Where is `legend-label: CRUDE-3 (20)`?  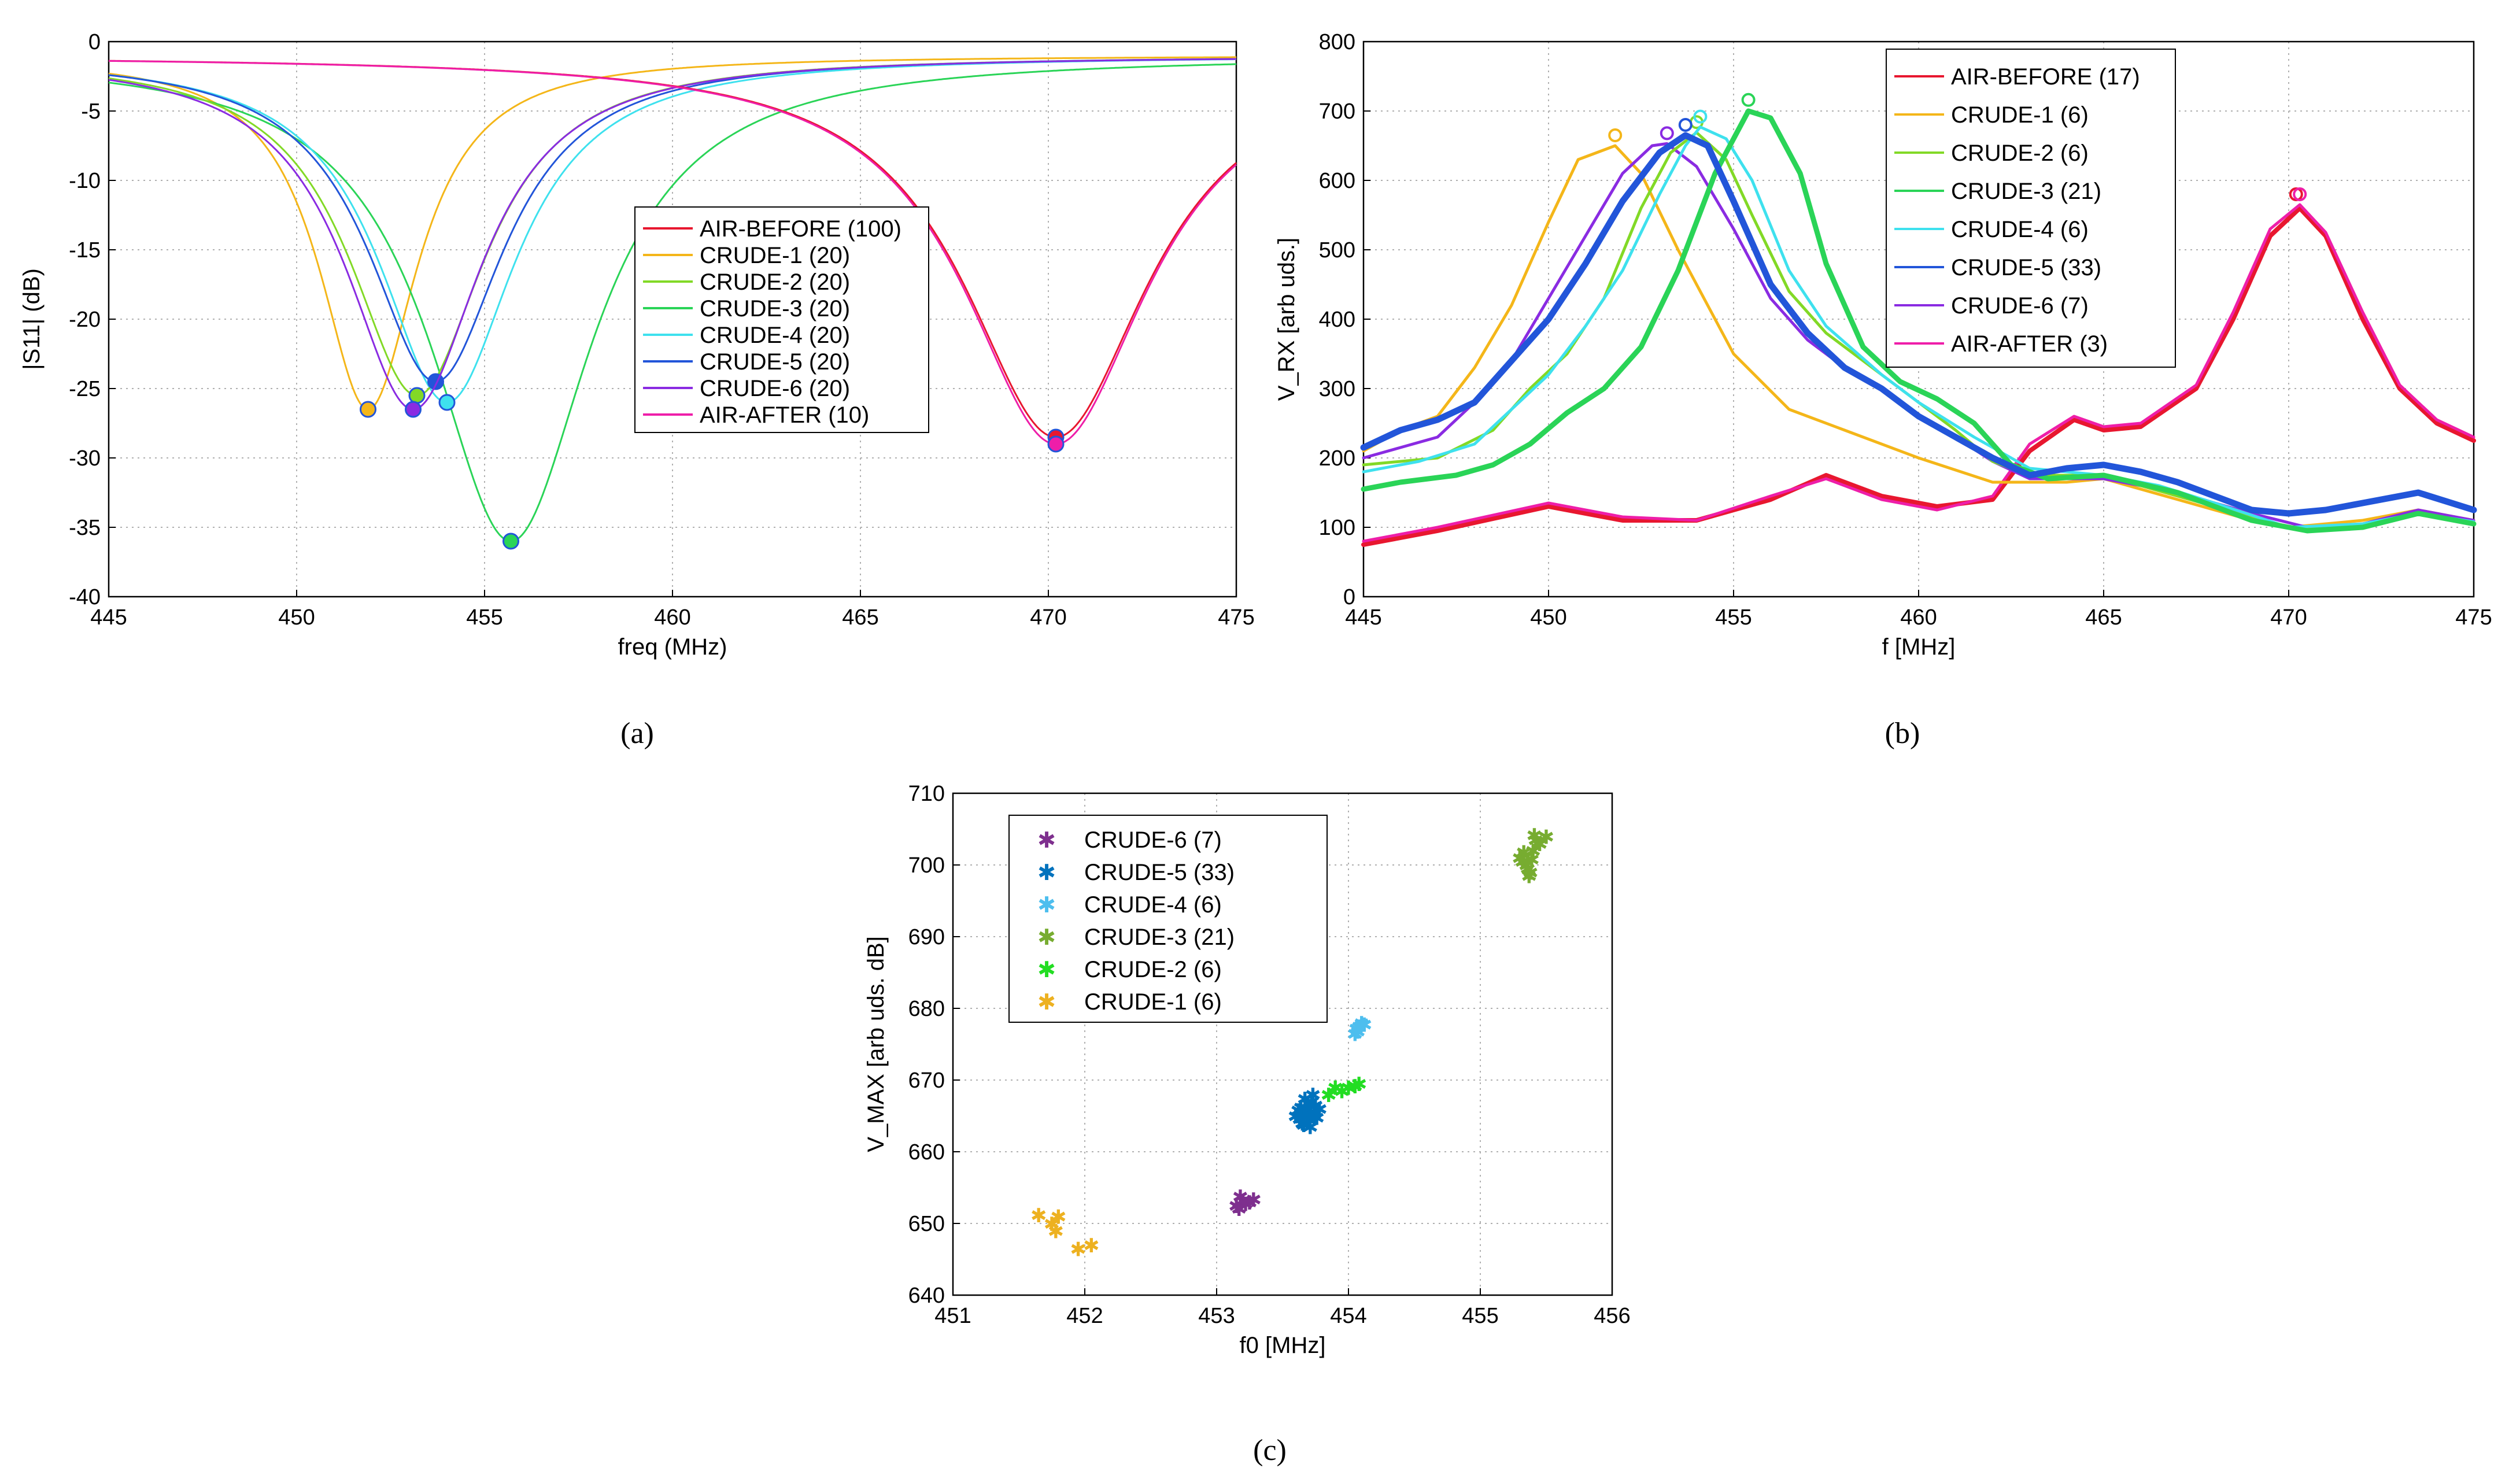 legend-label: CRUDE-3 (20) is located at coordinates (775, 308).